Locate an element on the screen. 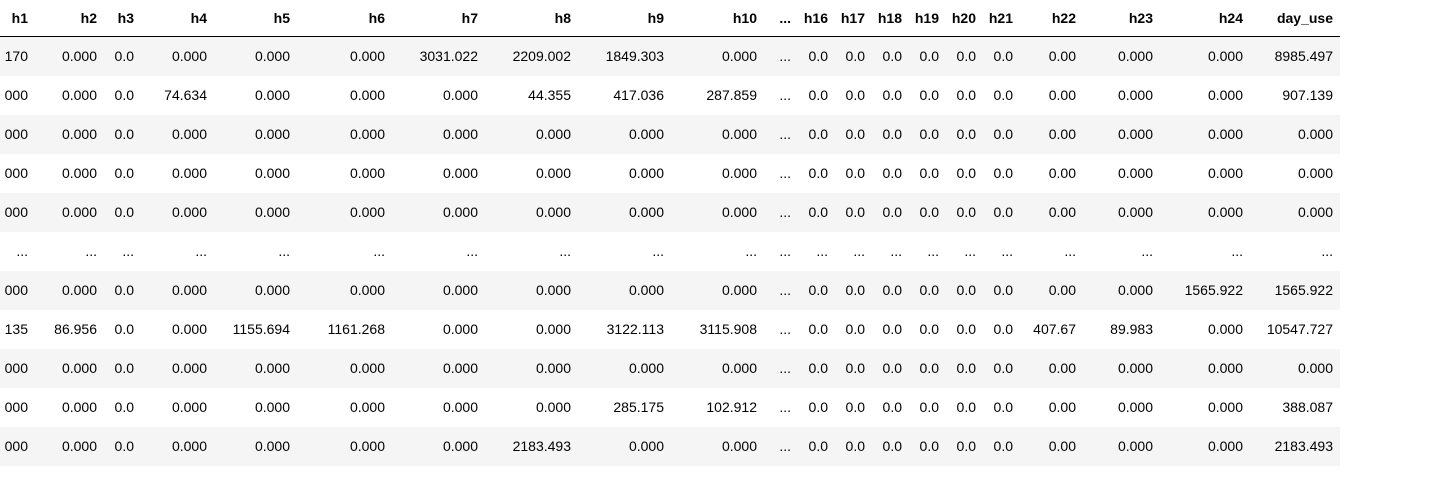 Image resolution: width=1456 pixels, height=481 pixels. column-header: h1 is located at coordinates (17, 18).